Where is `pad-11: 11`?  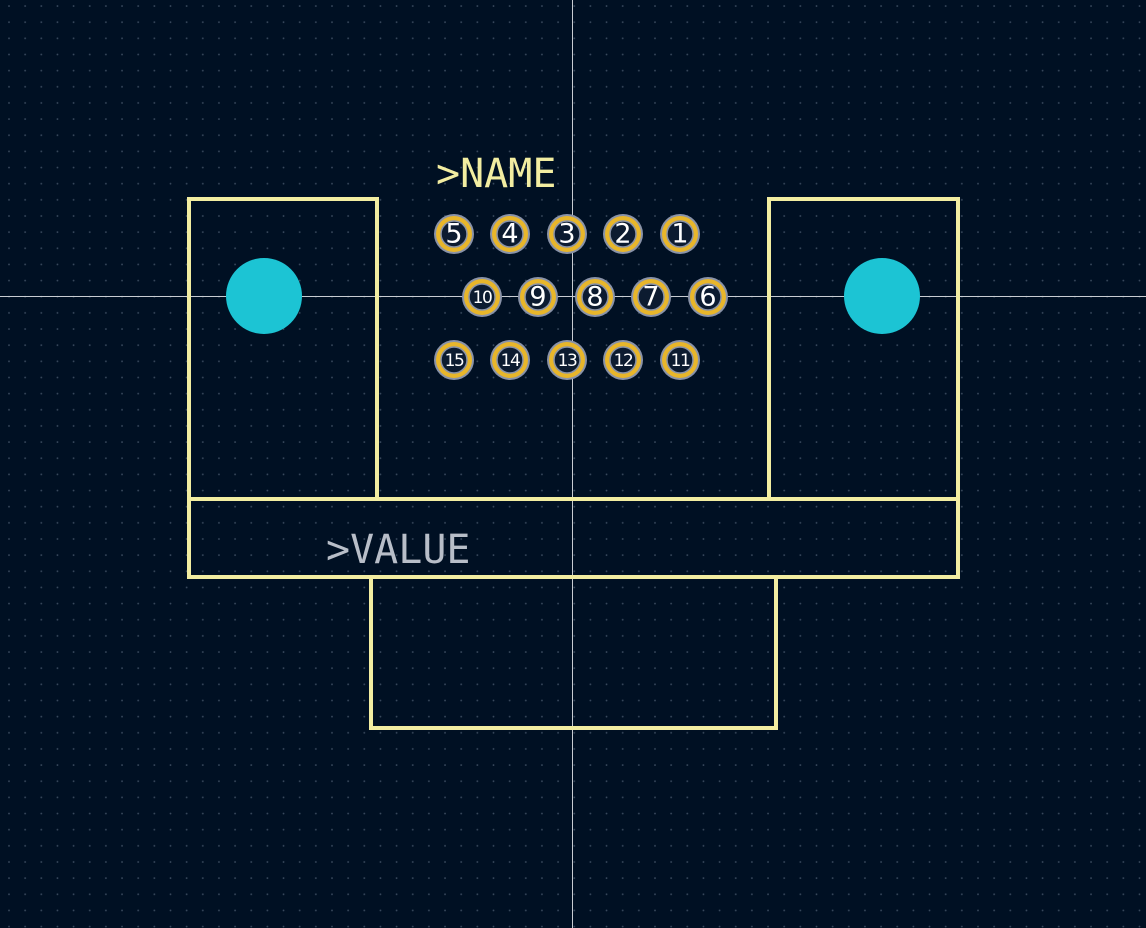 pad-11: 11 is located at coordinates (680, 360).